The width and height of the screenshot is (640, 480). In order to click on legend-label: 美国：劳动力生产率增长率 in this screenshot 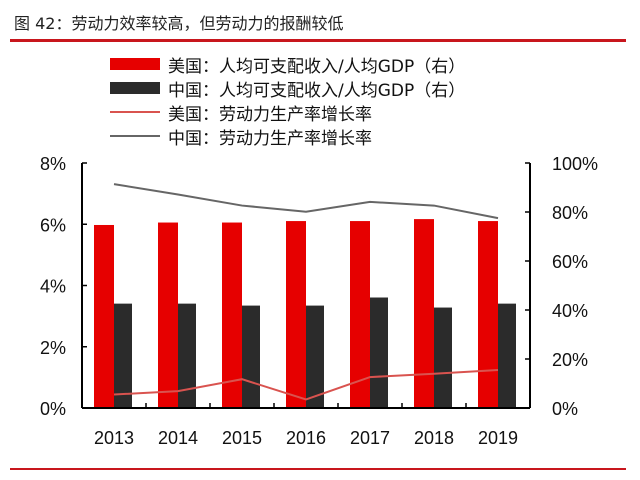, I will do `click(270, 114)`.